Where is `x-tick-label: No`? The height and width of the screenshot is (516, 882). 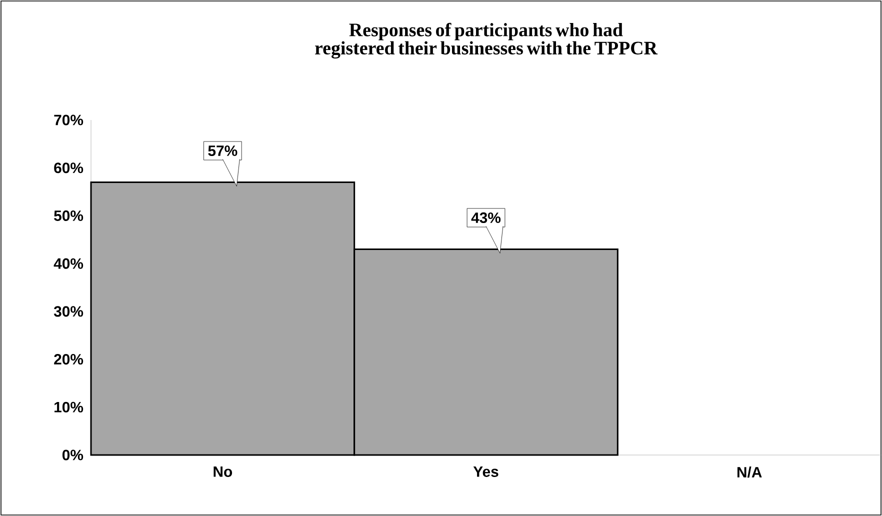
x-tick-label: No is located at coordinates (223, 471).